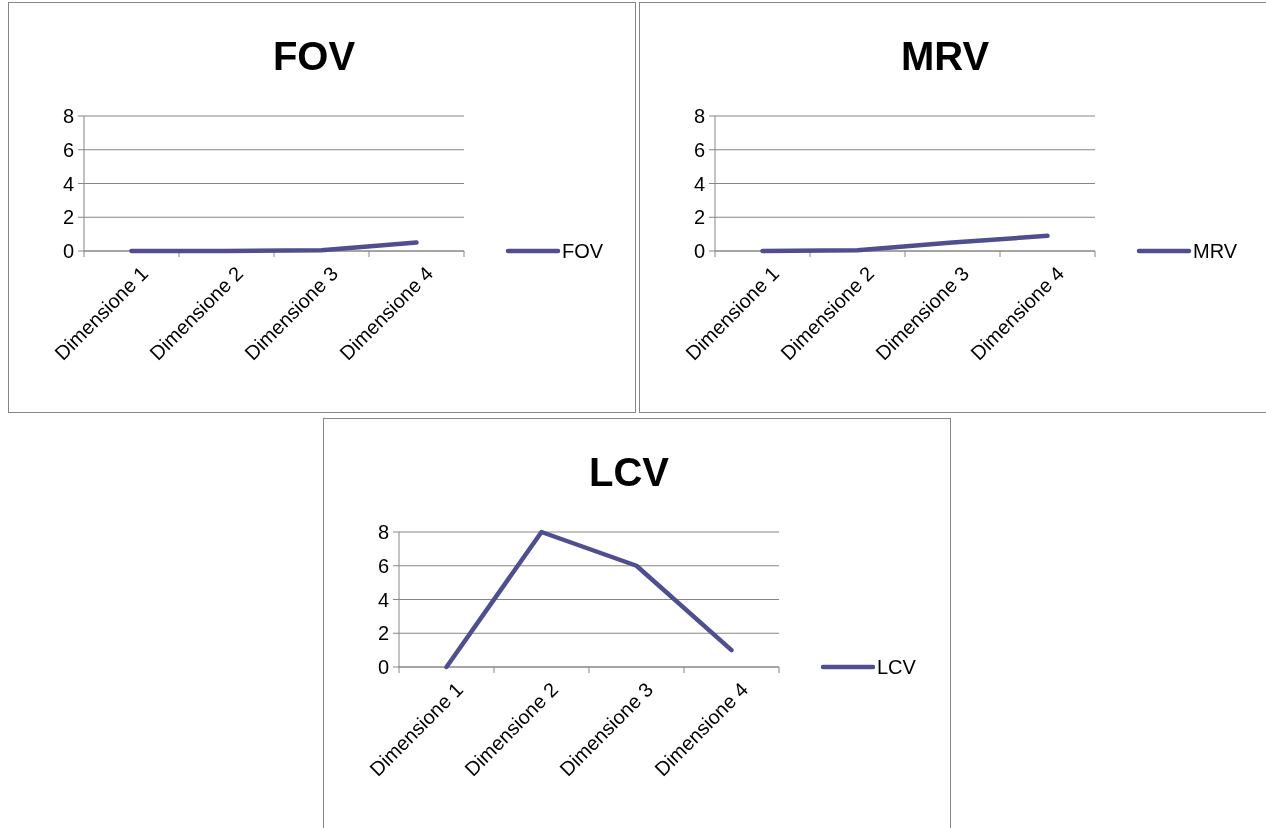  I want to click on legend-label: FOV, so click(583, 251).